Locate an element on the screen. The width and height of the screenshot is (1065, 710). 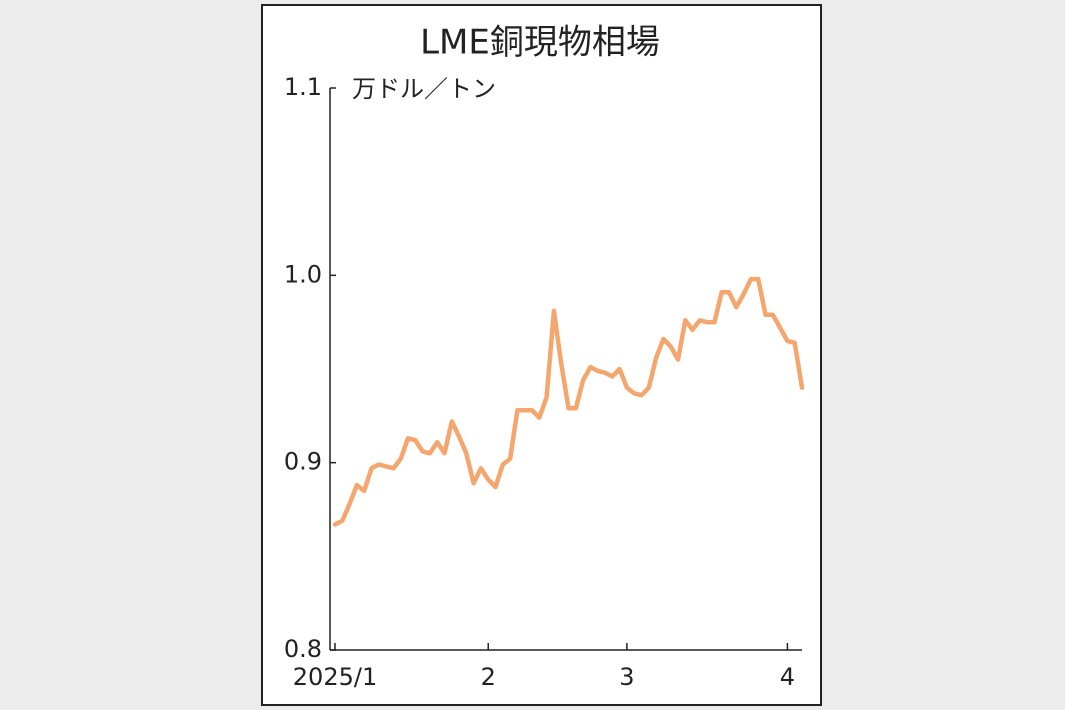
x-tick-label: 3 is located at coordinates (626, 677).